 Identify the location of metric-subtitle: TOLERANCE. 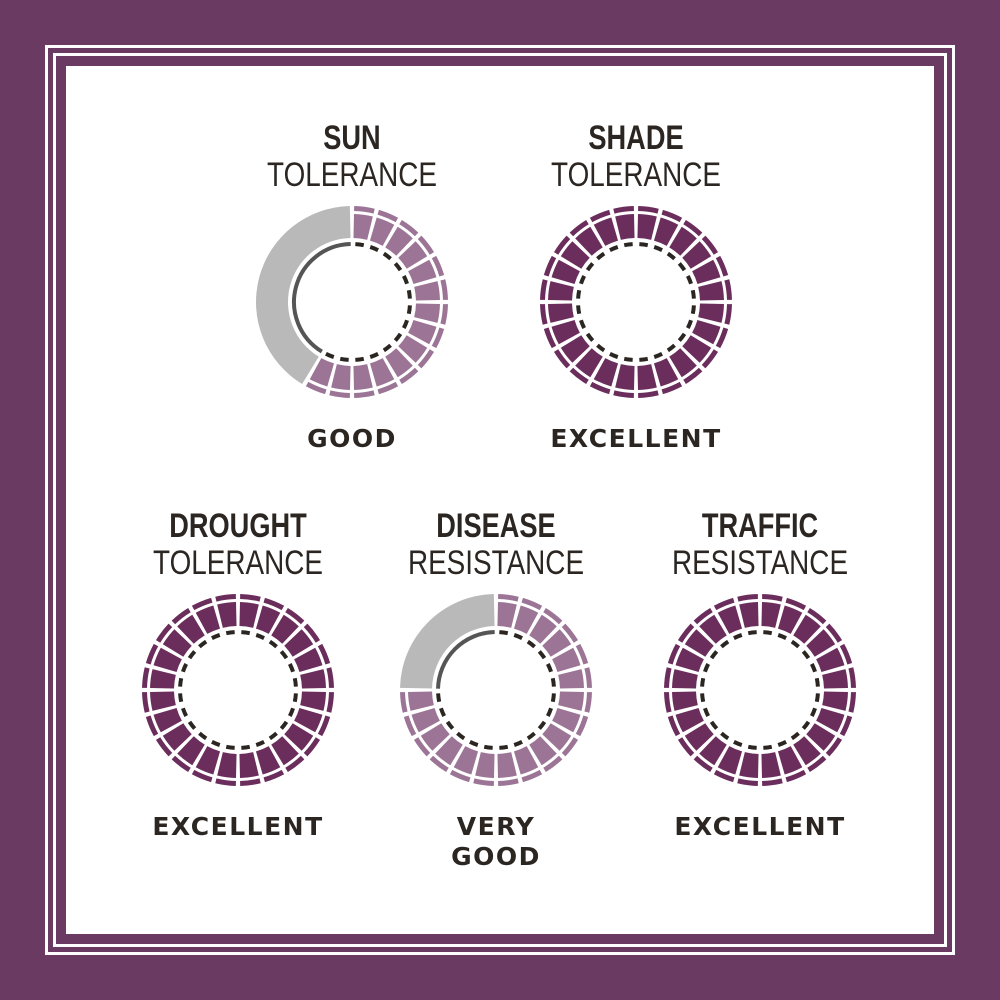
(636, 175).